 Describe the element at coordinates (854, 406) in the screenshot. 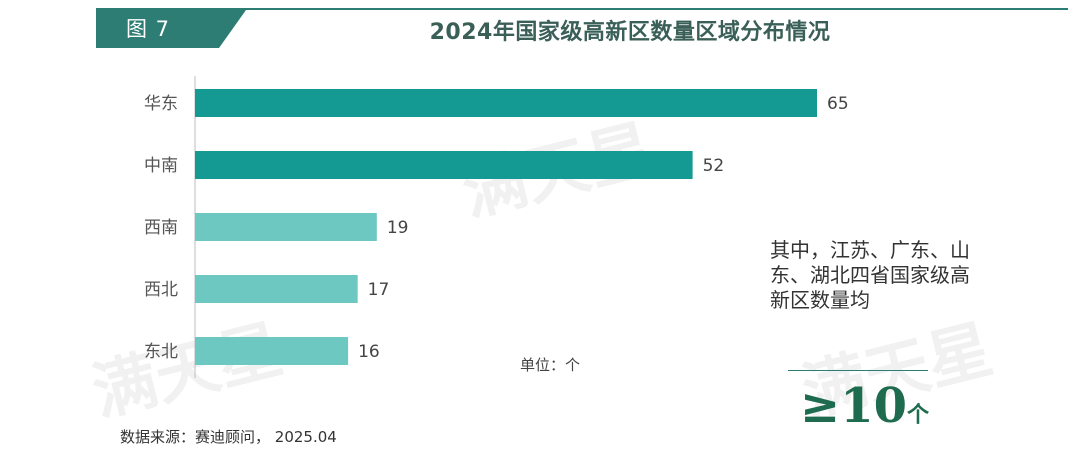

I see `big-stat-number: ≥10` at that location.